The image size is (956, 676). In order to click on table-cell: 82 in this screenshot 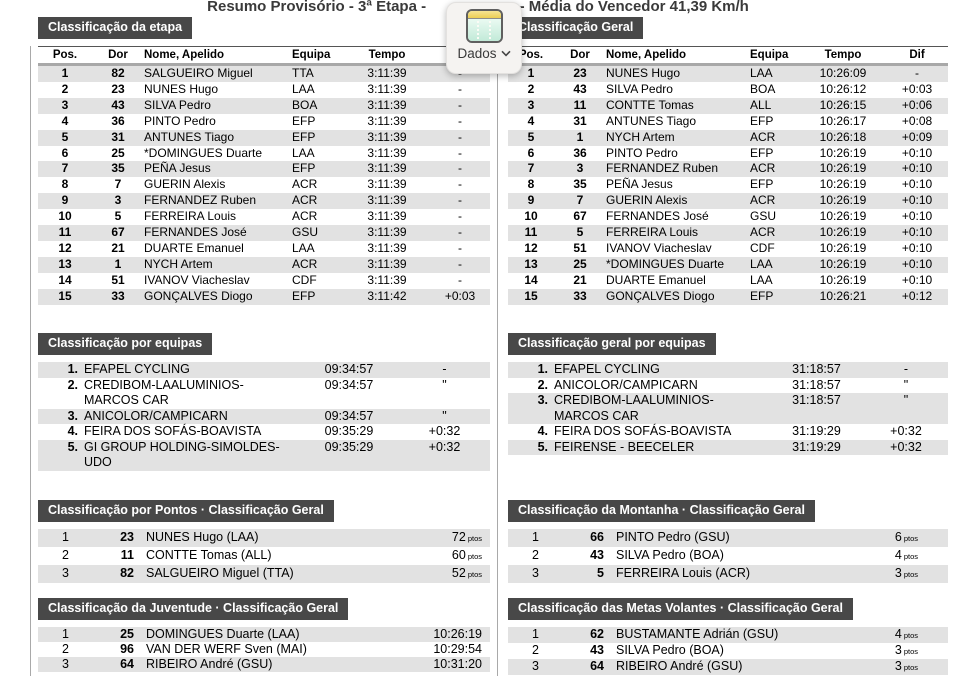, I will do `click(127, 573)`.